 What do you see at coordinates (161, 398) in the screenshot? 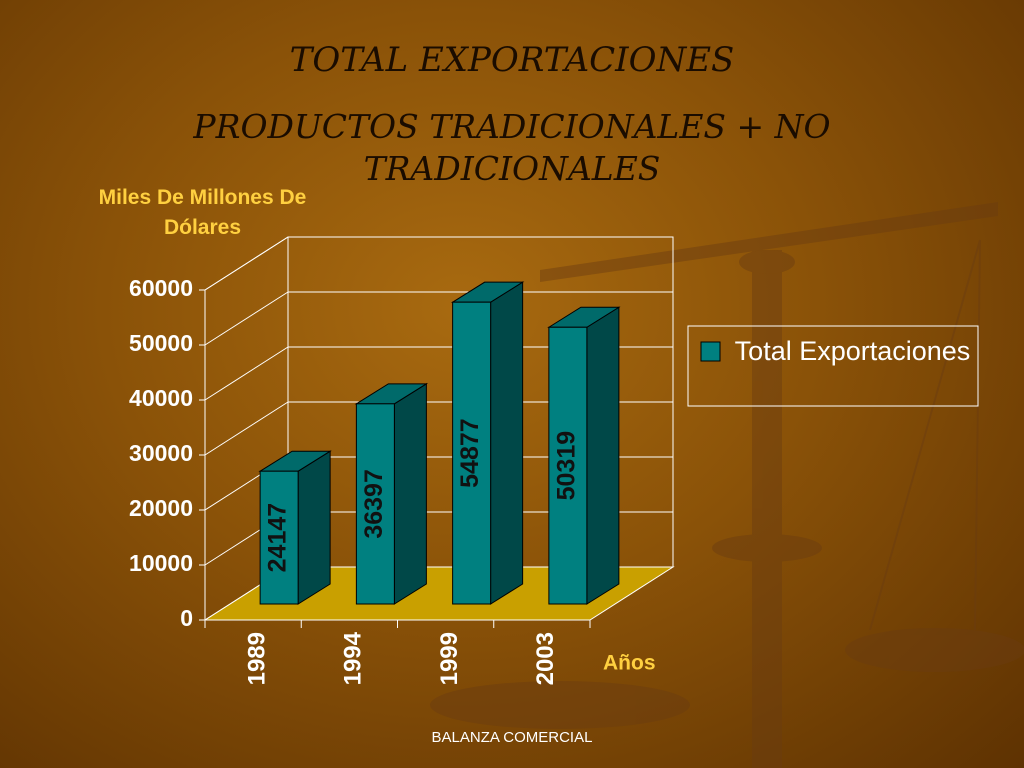
I see `y-tick-label: 40000` at bounding box center [161, 398].